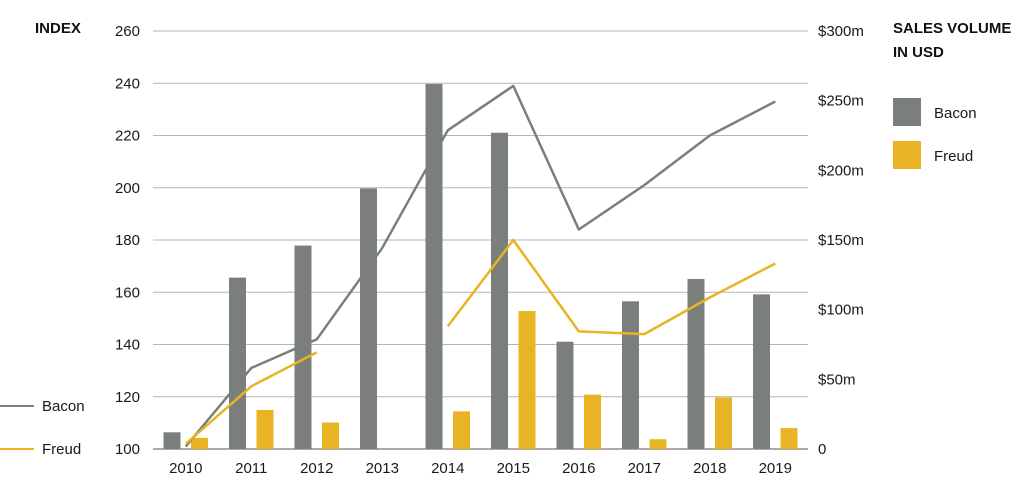 This screenshot has height=502, width=1024. I want to click on left-axis-ticks: 100 120 140 160 180 200 220 240 260, so click(127, 240).